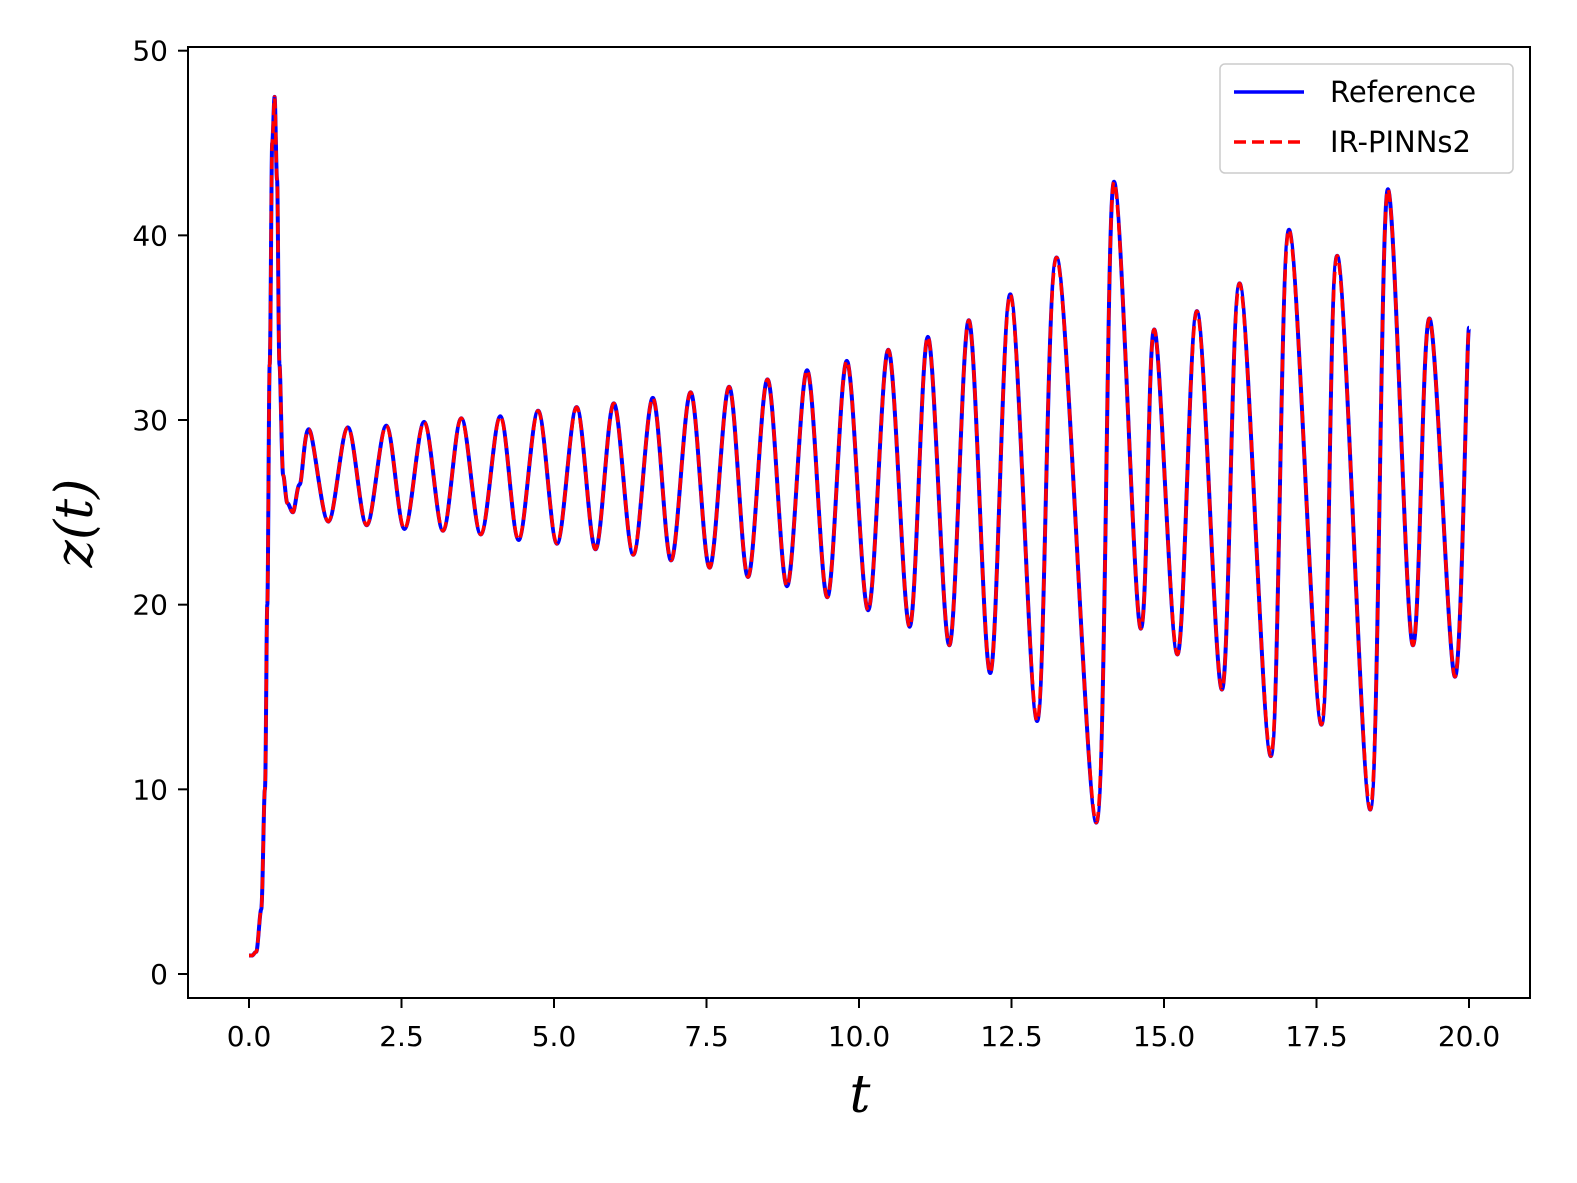 This screenshot has height=1183, width=1577. What do you see at coordinates (1011, 1036) in the screenshot?
I see `x-tick-label: 12.5` at bounding box center [1011, 1036].